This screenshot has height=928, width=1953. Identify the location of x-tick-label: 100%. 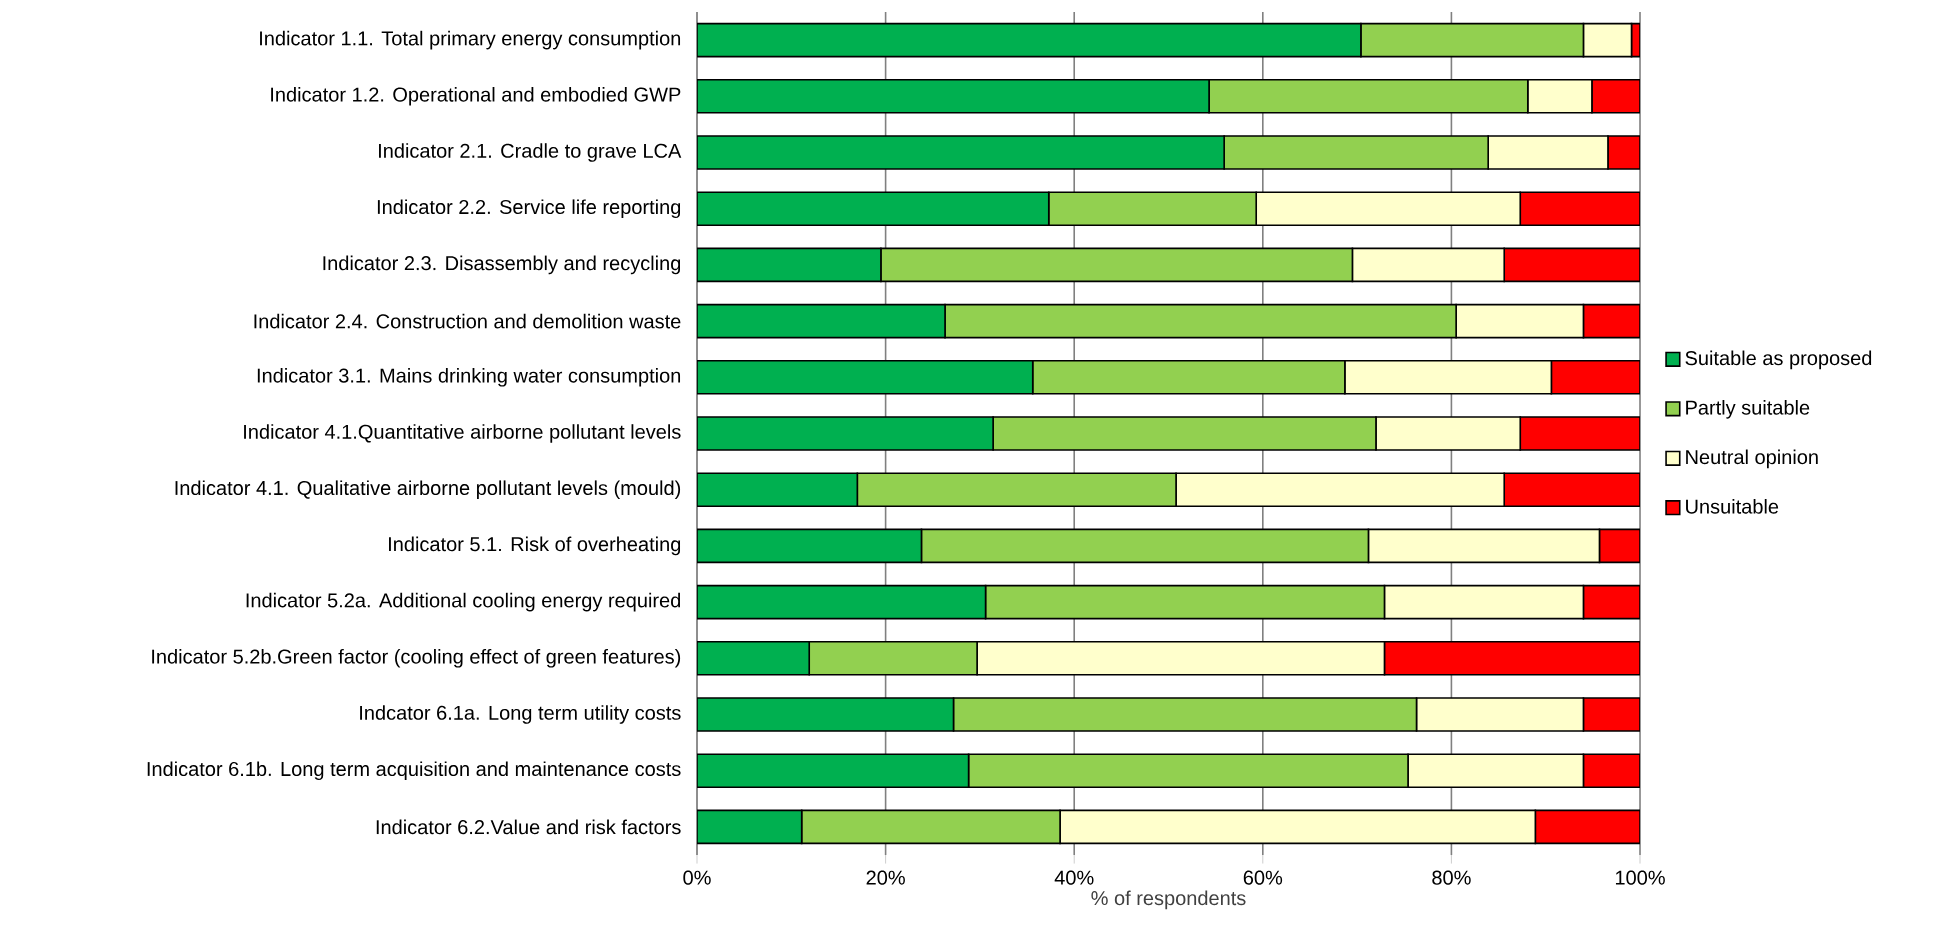
(1640, 877).